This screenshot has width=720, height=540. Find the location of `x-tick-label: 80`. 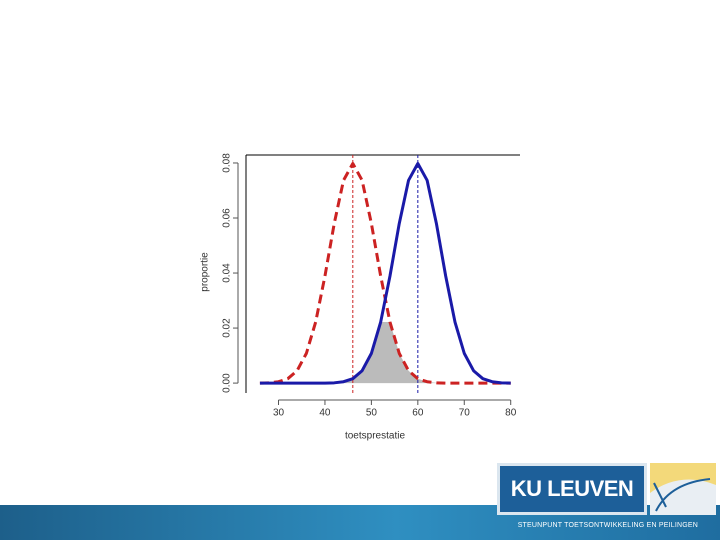

x-tick-label: 80 is located at coordinates (511, 413).